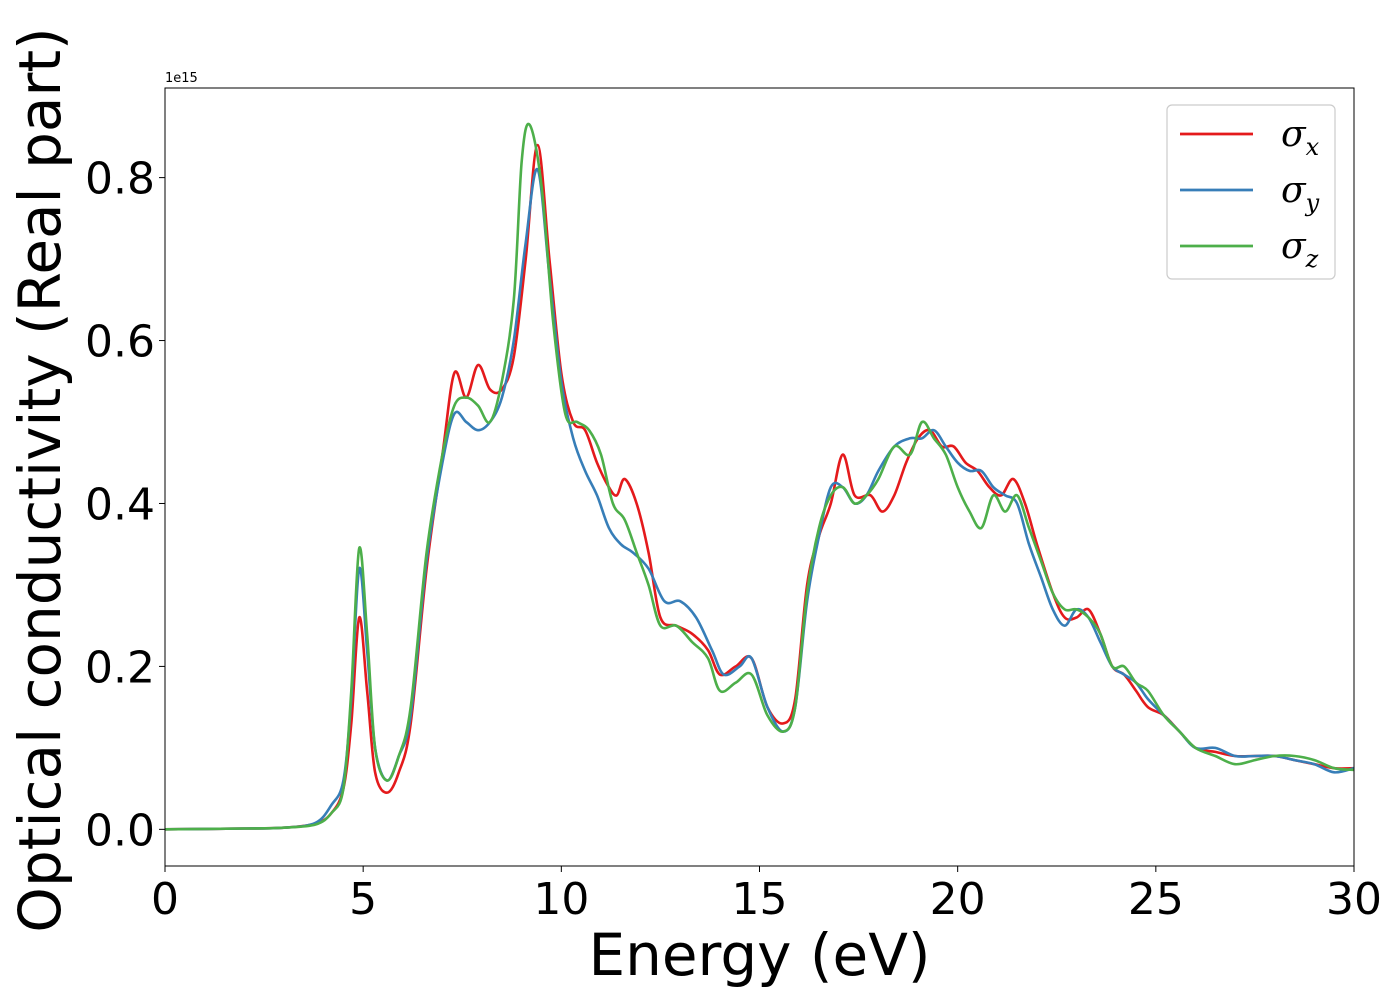 The width and height of the screenshot is (1400, 1000). I want to click on y-tick-label: 0.2, so click(120, 667).